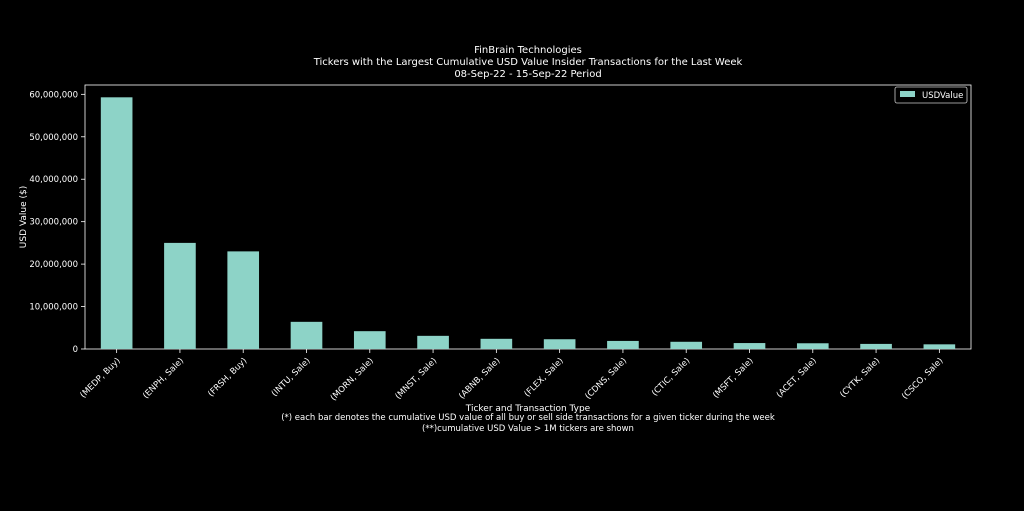 The image size is (1024, 511). Describe the element at coordinates (606, 379) in the screenshot. I see `x-tick-label: (CDNS, Sale)` at that location.